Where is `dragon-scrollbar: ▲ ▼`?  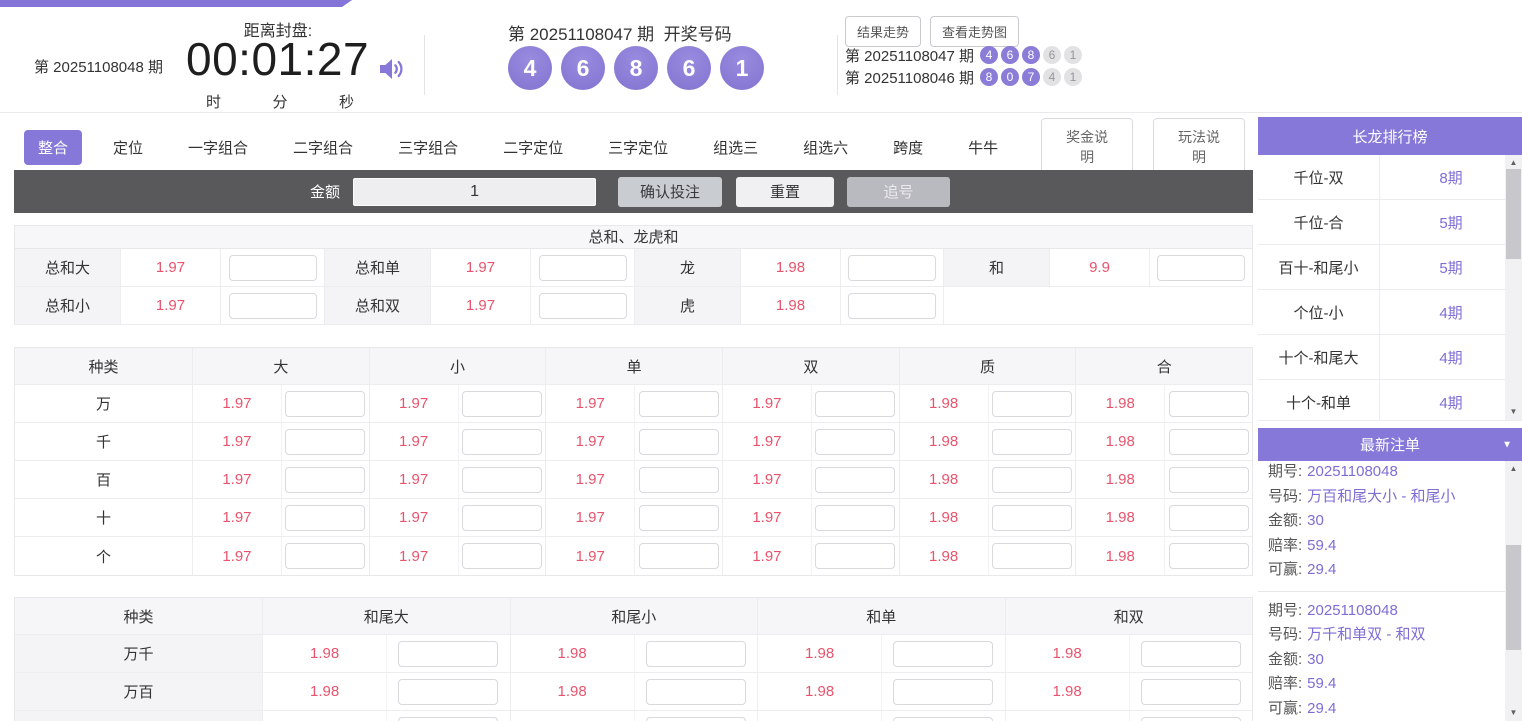
dragon-scrollbar: ▲ ▼ is located at coordinates (1513, 287).